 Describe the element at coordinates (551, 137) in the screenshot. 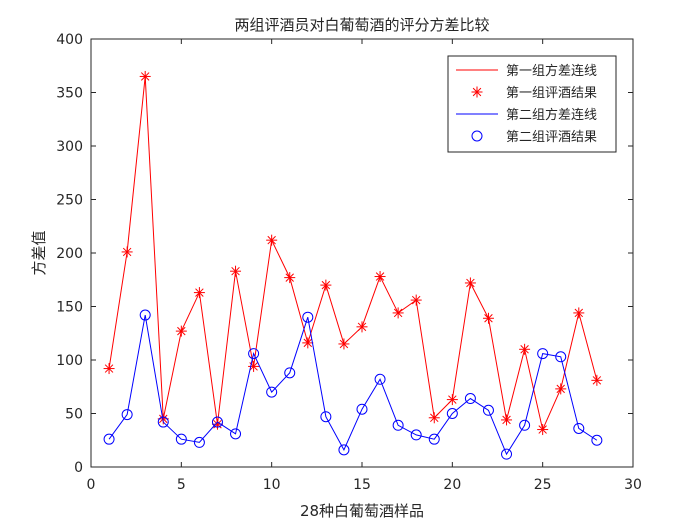

I see `legend-label-marker-2: 第二组评酒结果` at that location.